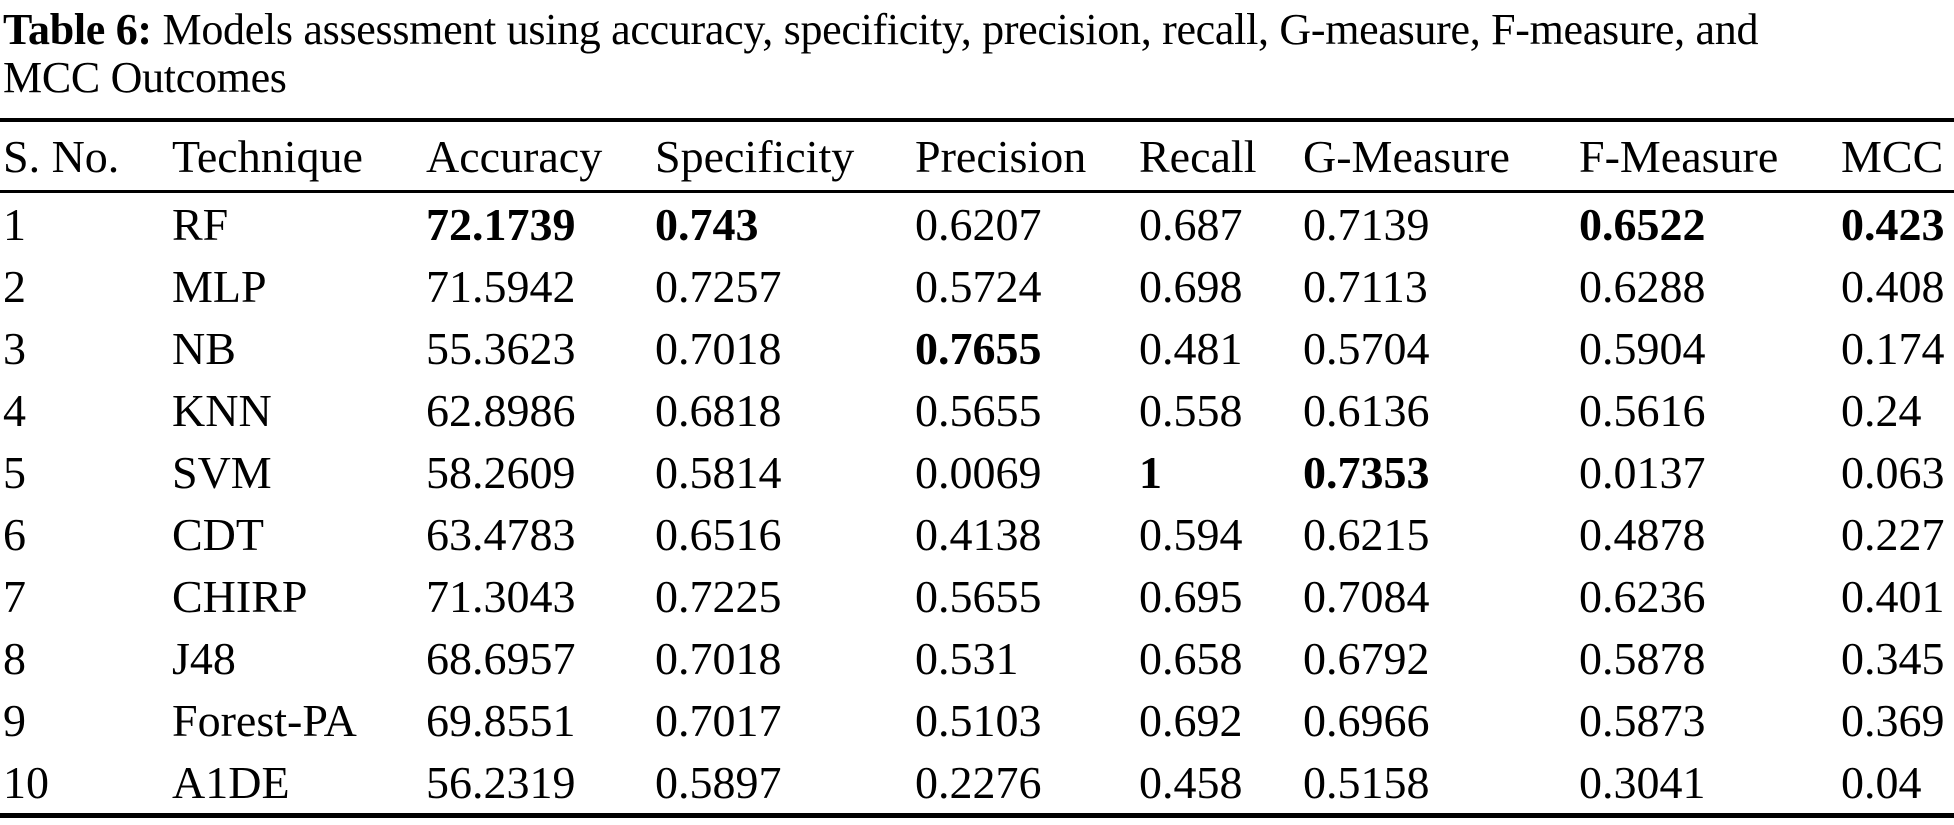 The width and height of the screenshot is (1954, 825). Describe the element at coordinates (1191, 658) in the screenshot. I see `cell-recall: 0.658` at that location.